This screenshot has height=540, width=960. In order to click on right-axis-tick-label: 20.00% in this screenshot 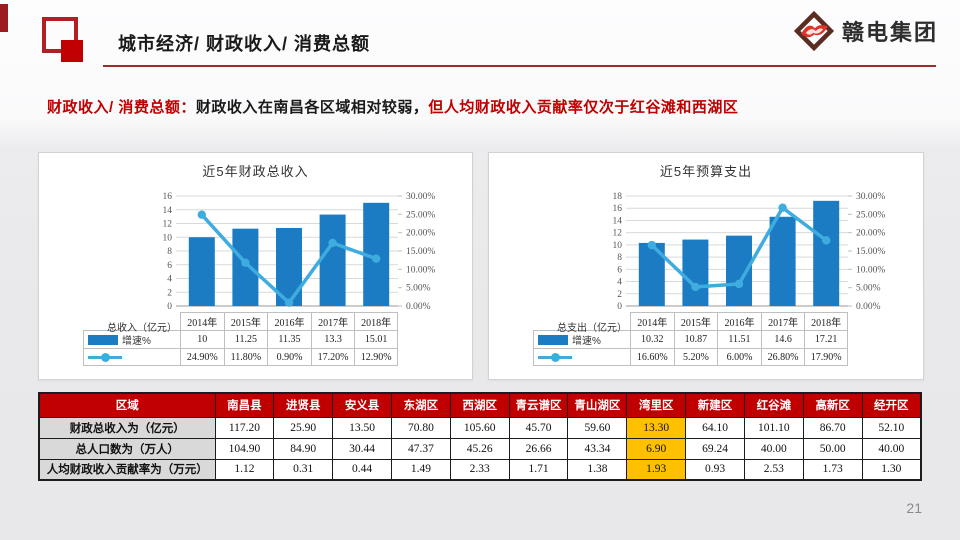, I will do `click(420, 234)`.